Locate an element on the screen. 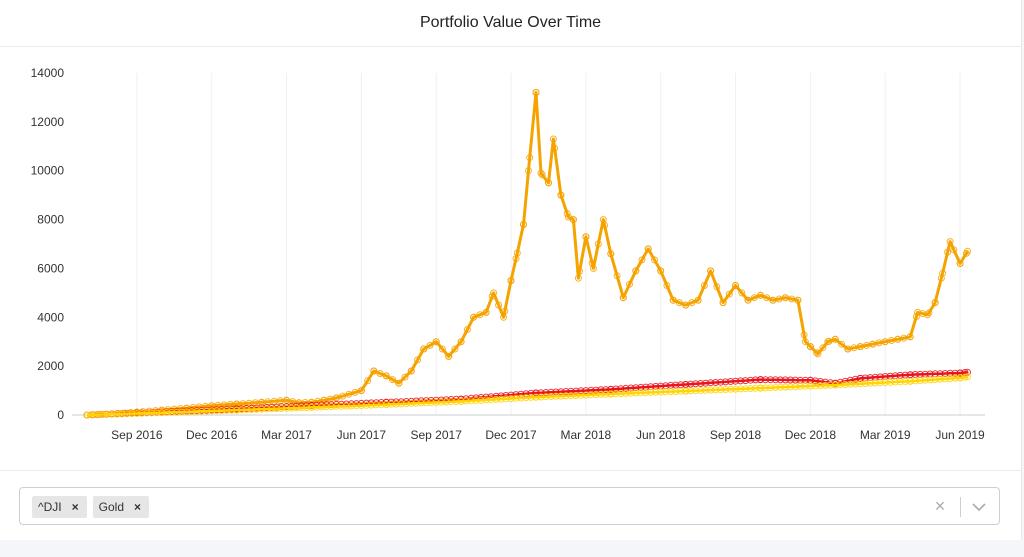 The image size is (1024, 557). clear-all-icon: × is located at coordinates (940, 506).